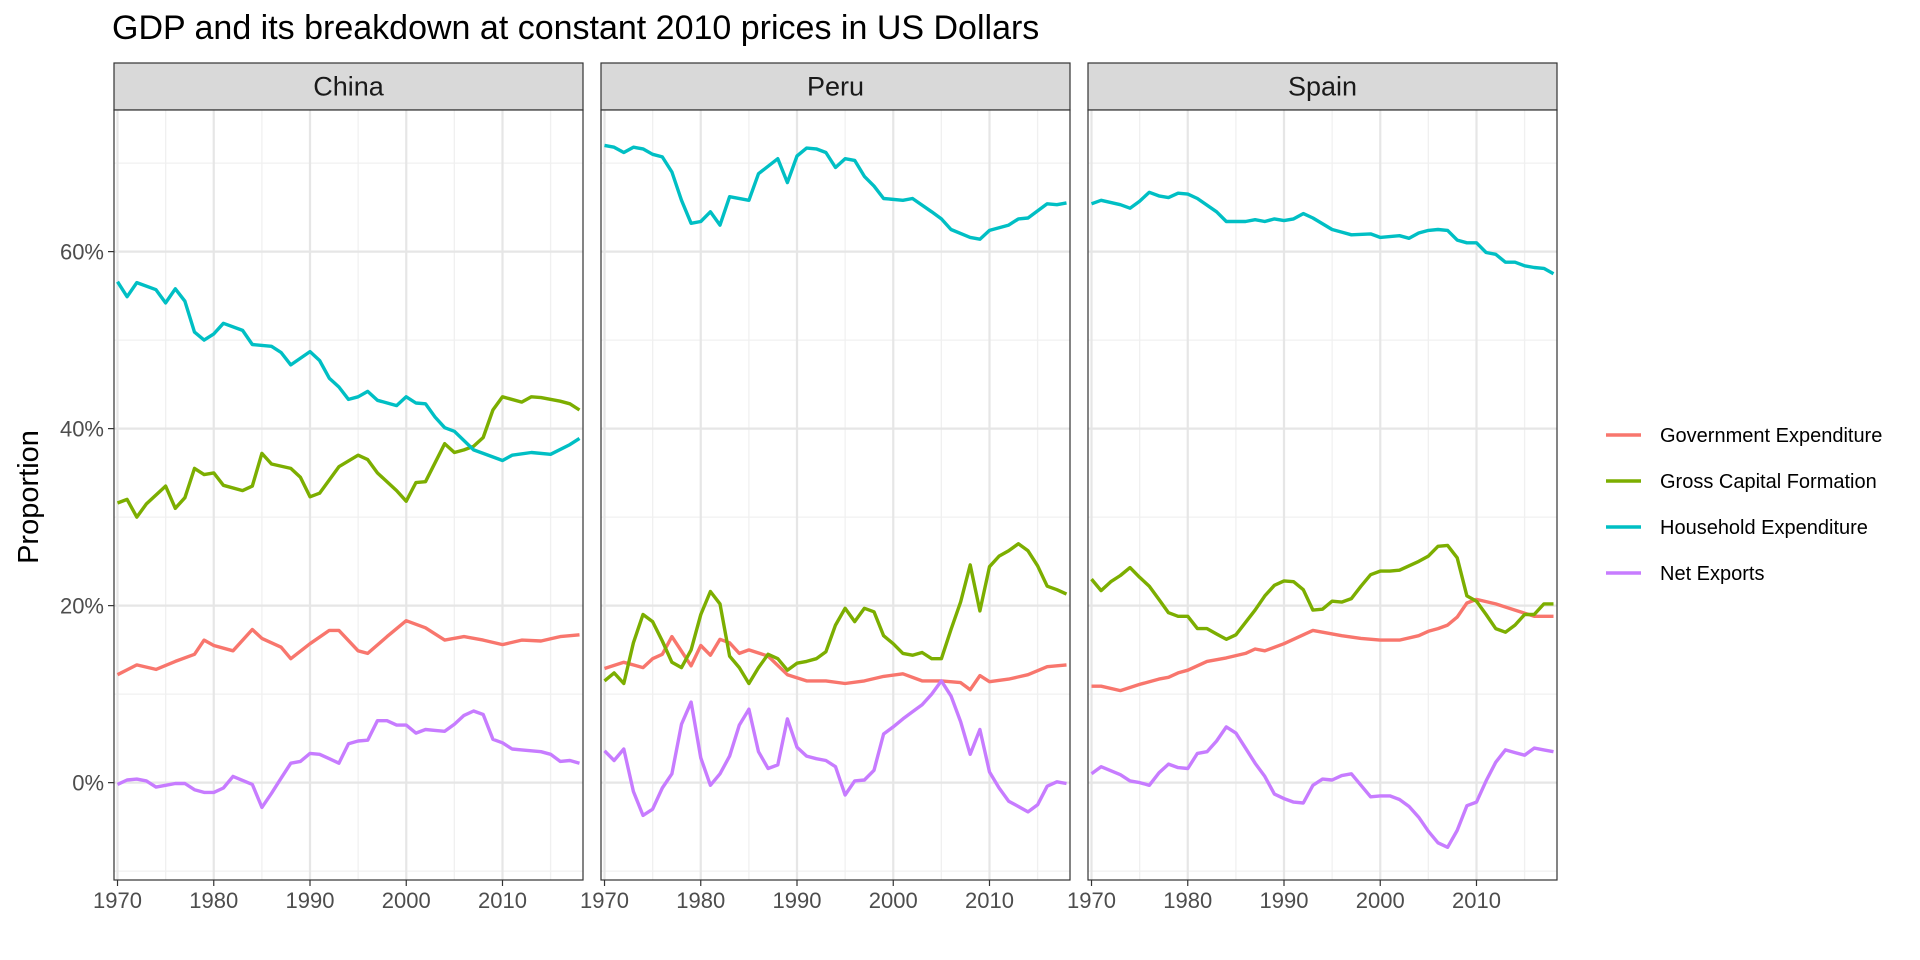 Image resolution: width=1920 pixels, height=960 pixels. Describe the element at coordinates (82, 606) in the screenshot. I see `y-tick-label: 20%` at that location.